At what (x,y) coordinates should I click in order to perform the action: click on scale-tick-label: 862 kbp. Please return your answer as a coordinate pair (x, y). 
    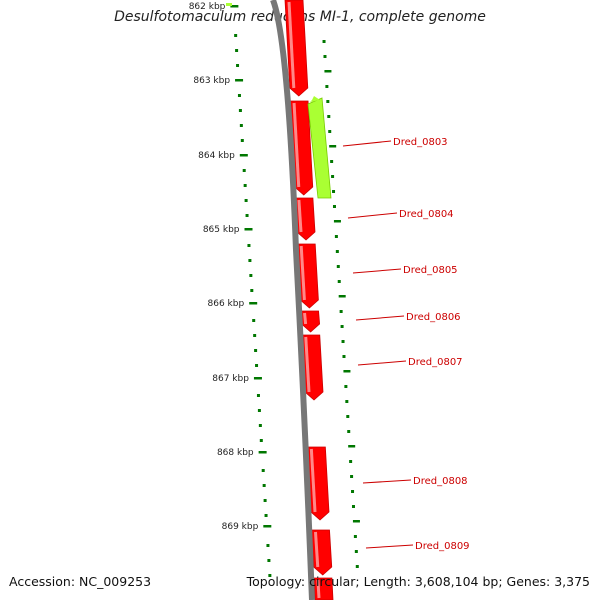
    Looking at the image, I should click on (207, 7).